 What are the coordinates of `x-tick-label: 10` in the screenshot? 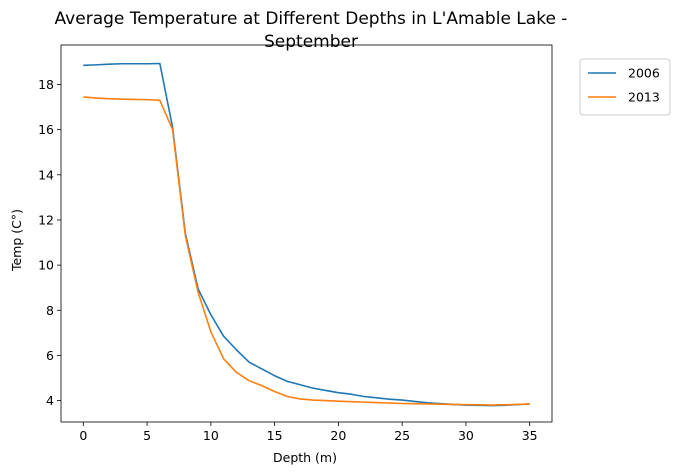 It's located at (211, 435).